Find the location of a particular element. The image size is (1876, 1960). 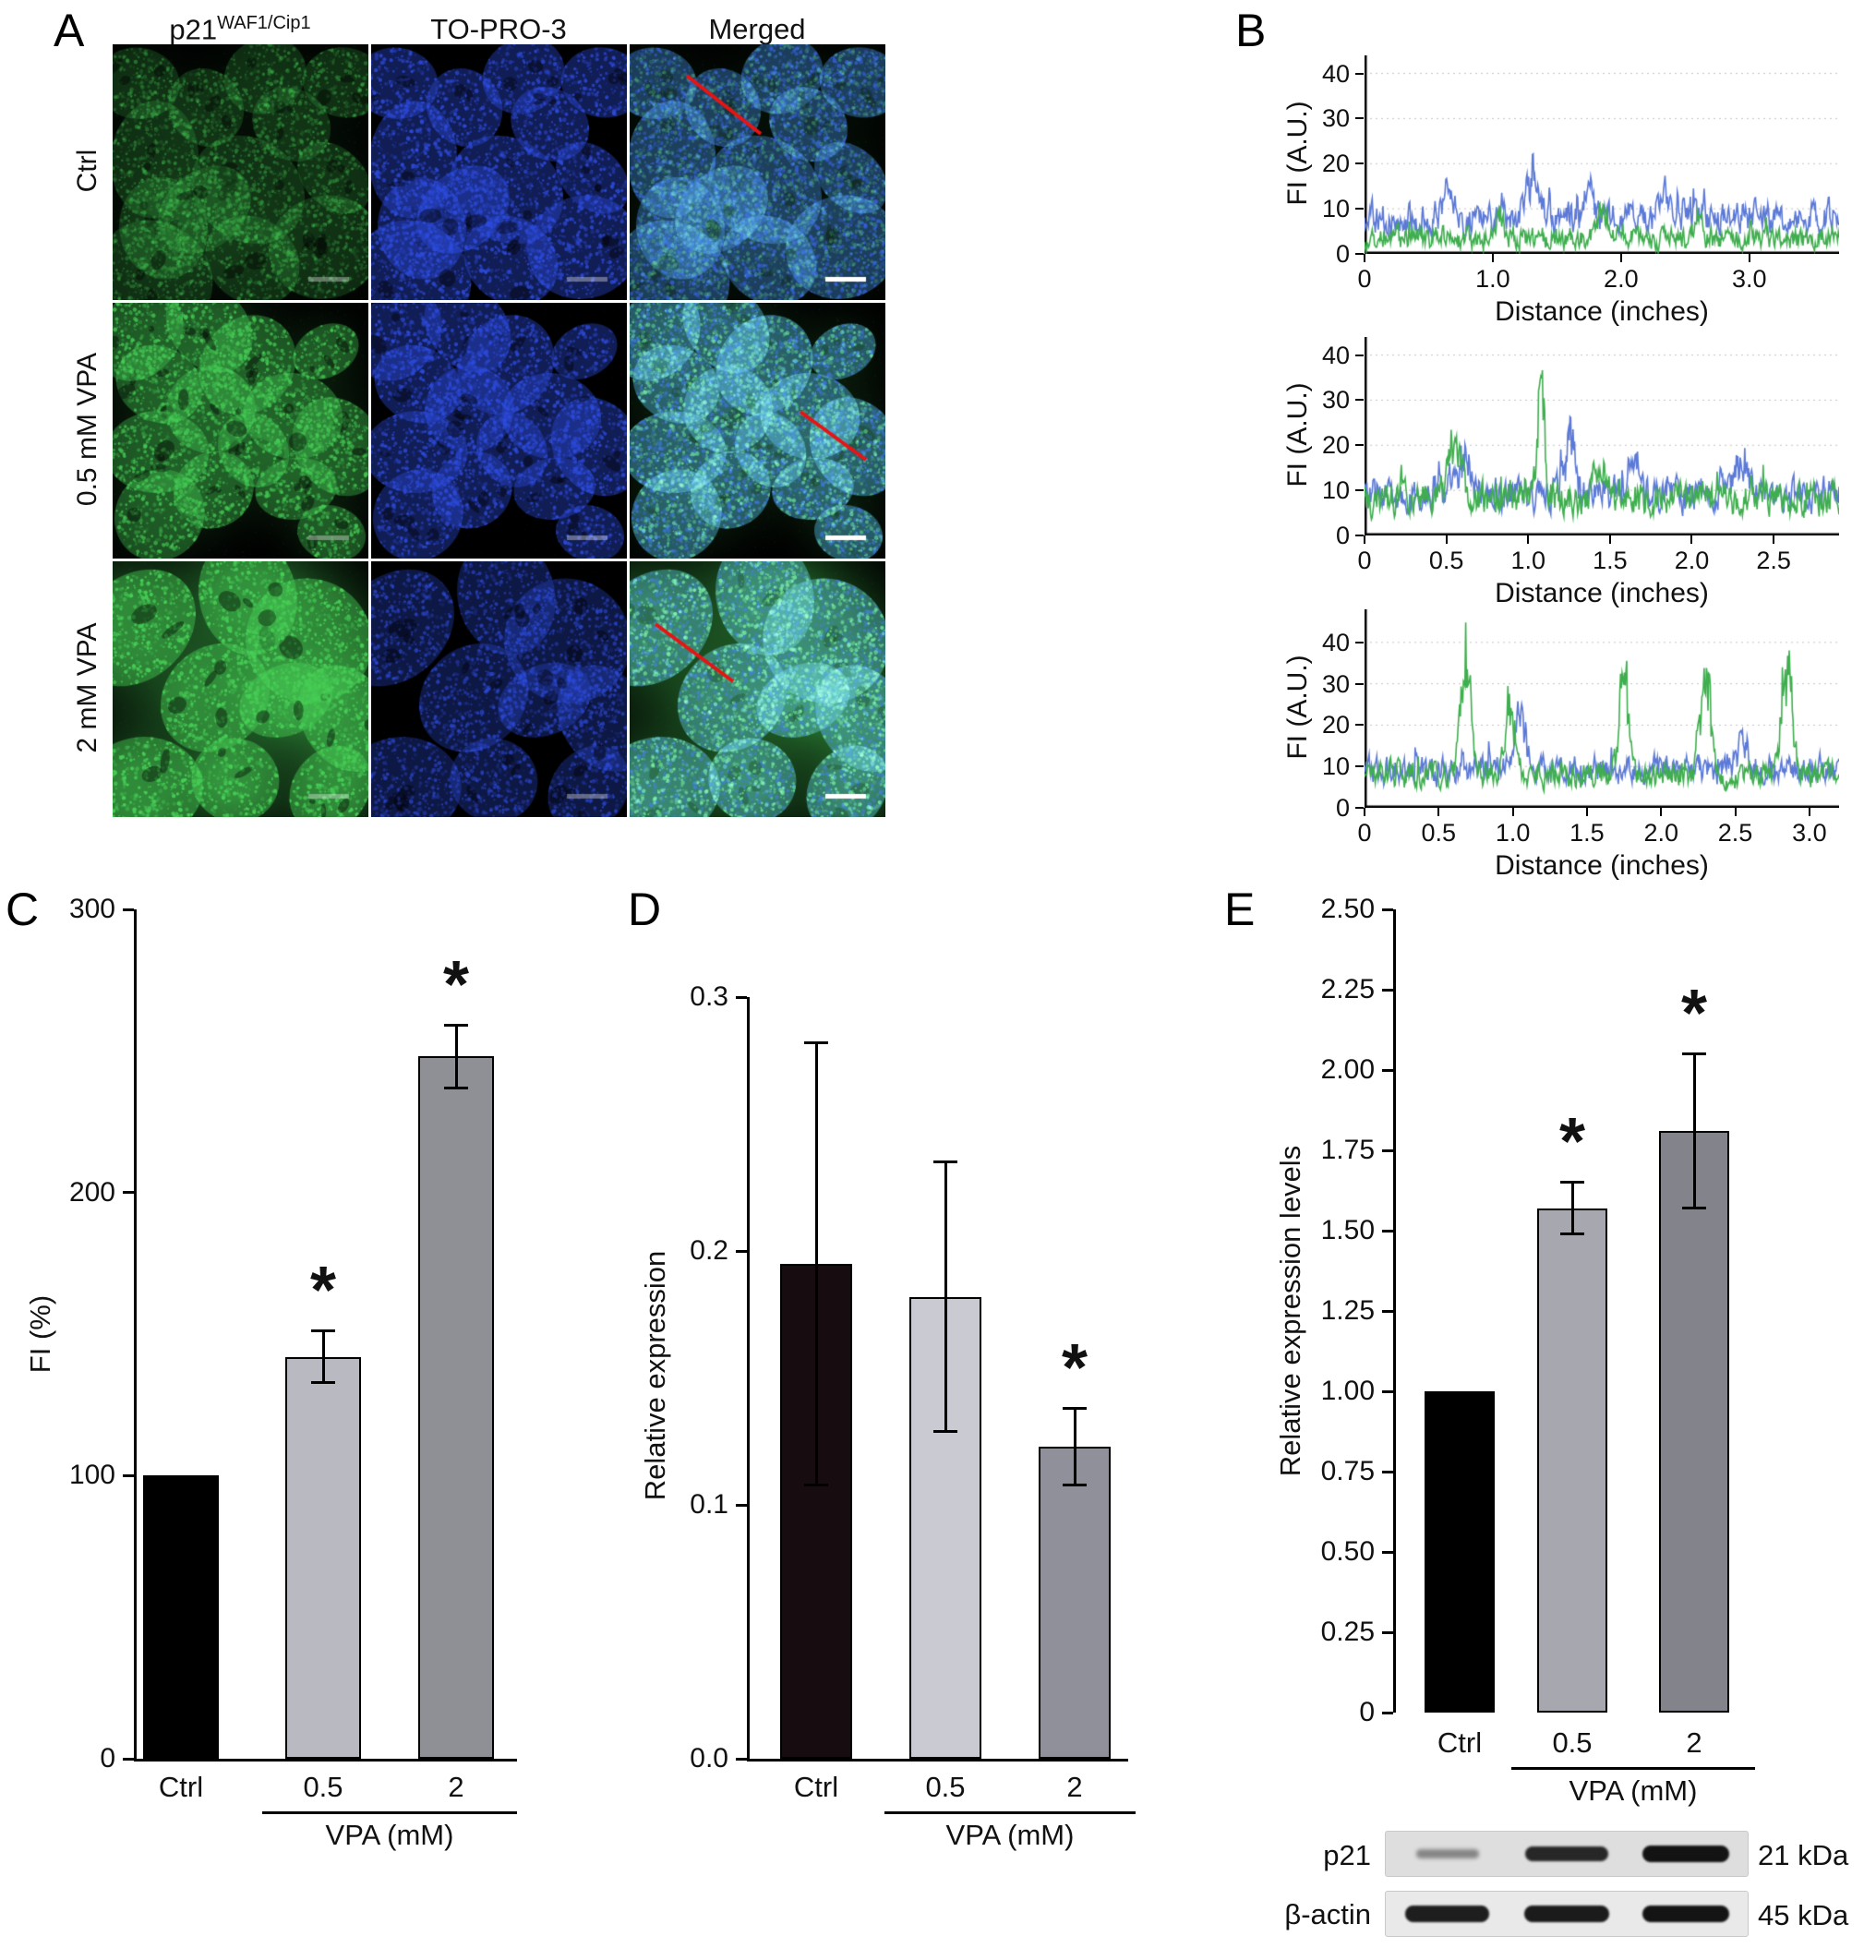

C-y-tick-label: 300 is located at coordinates (91, 909).